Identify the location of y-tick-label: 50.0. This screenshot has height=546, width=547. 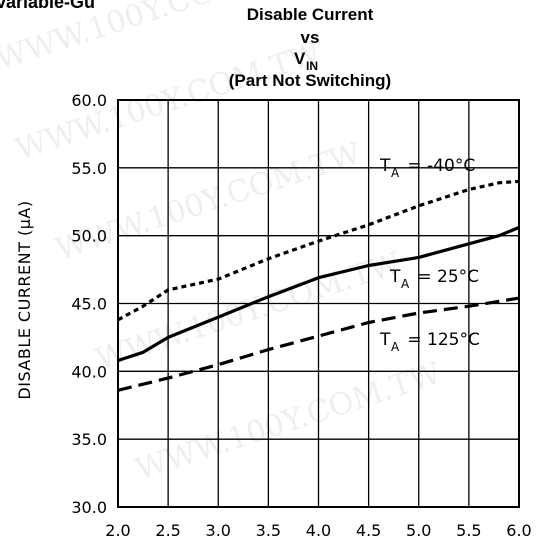
(89, 236).